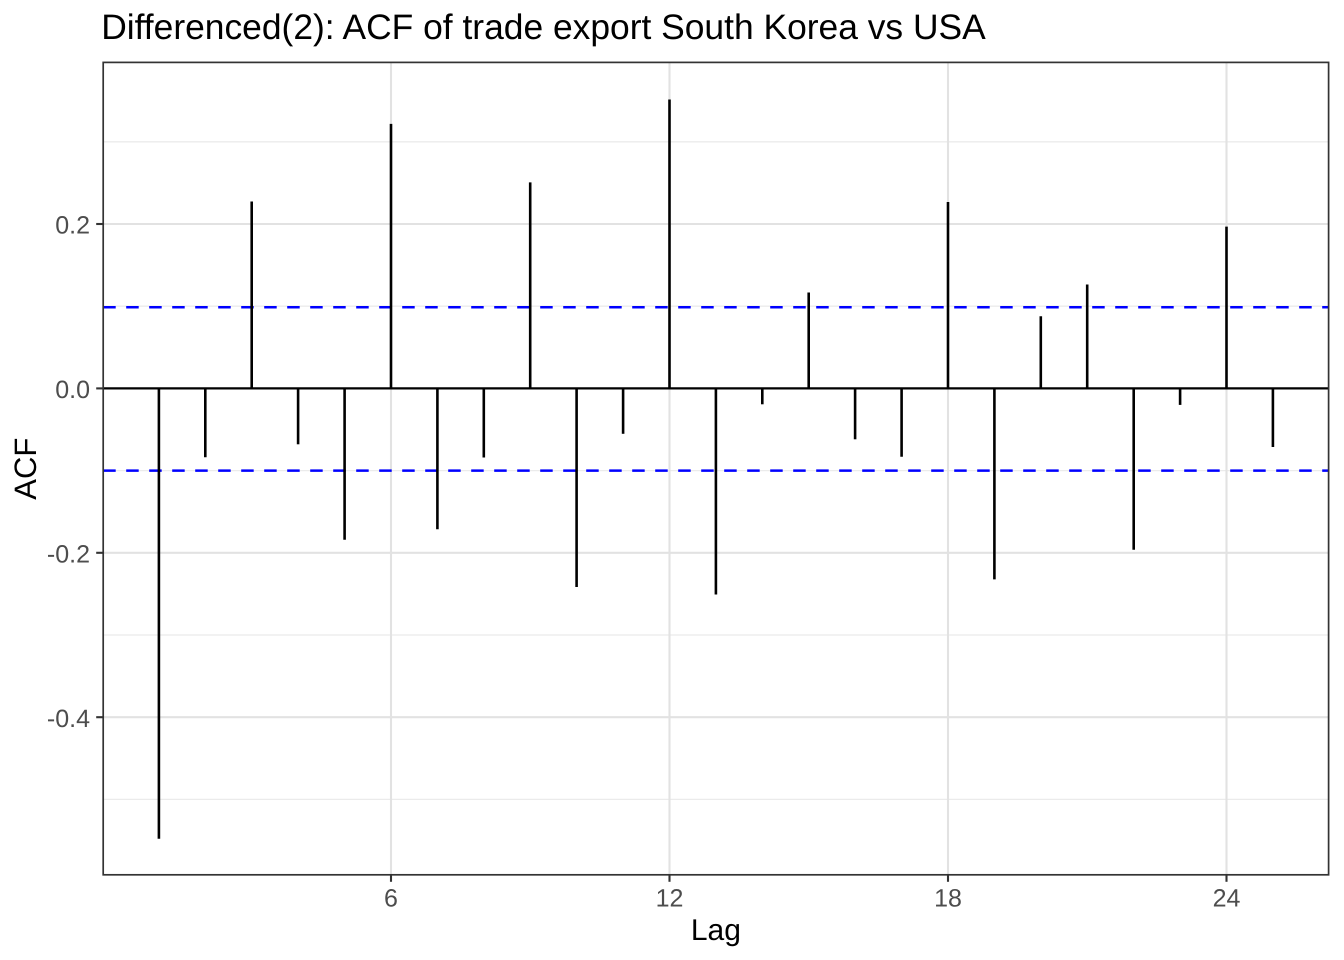 The width and height of the screenshot is (1344, 960). I want to click on svg-text: ACF, so click(25, 469).